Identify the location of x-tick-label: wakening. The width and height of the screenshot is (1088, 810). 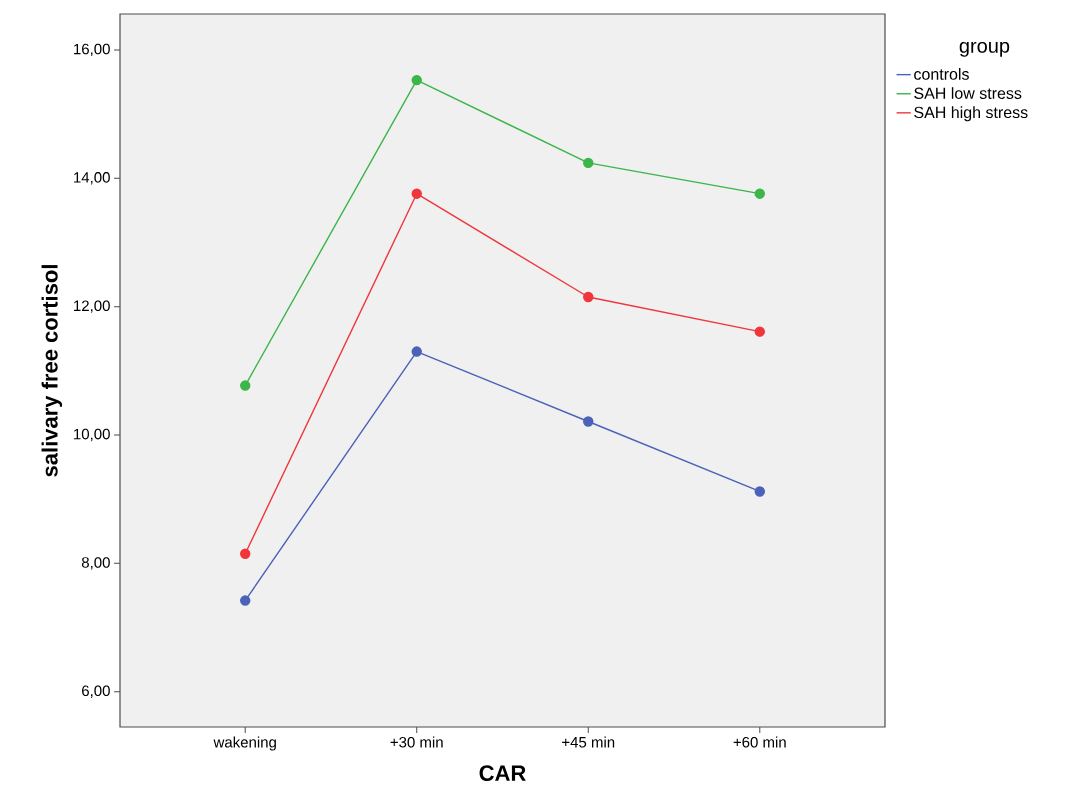
(244, 743).